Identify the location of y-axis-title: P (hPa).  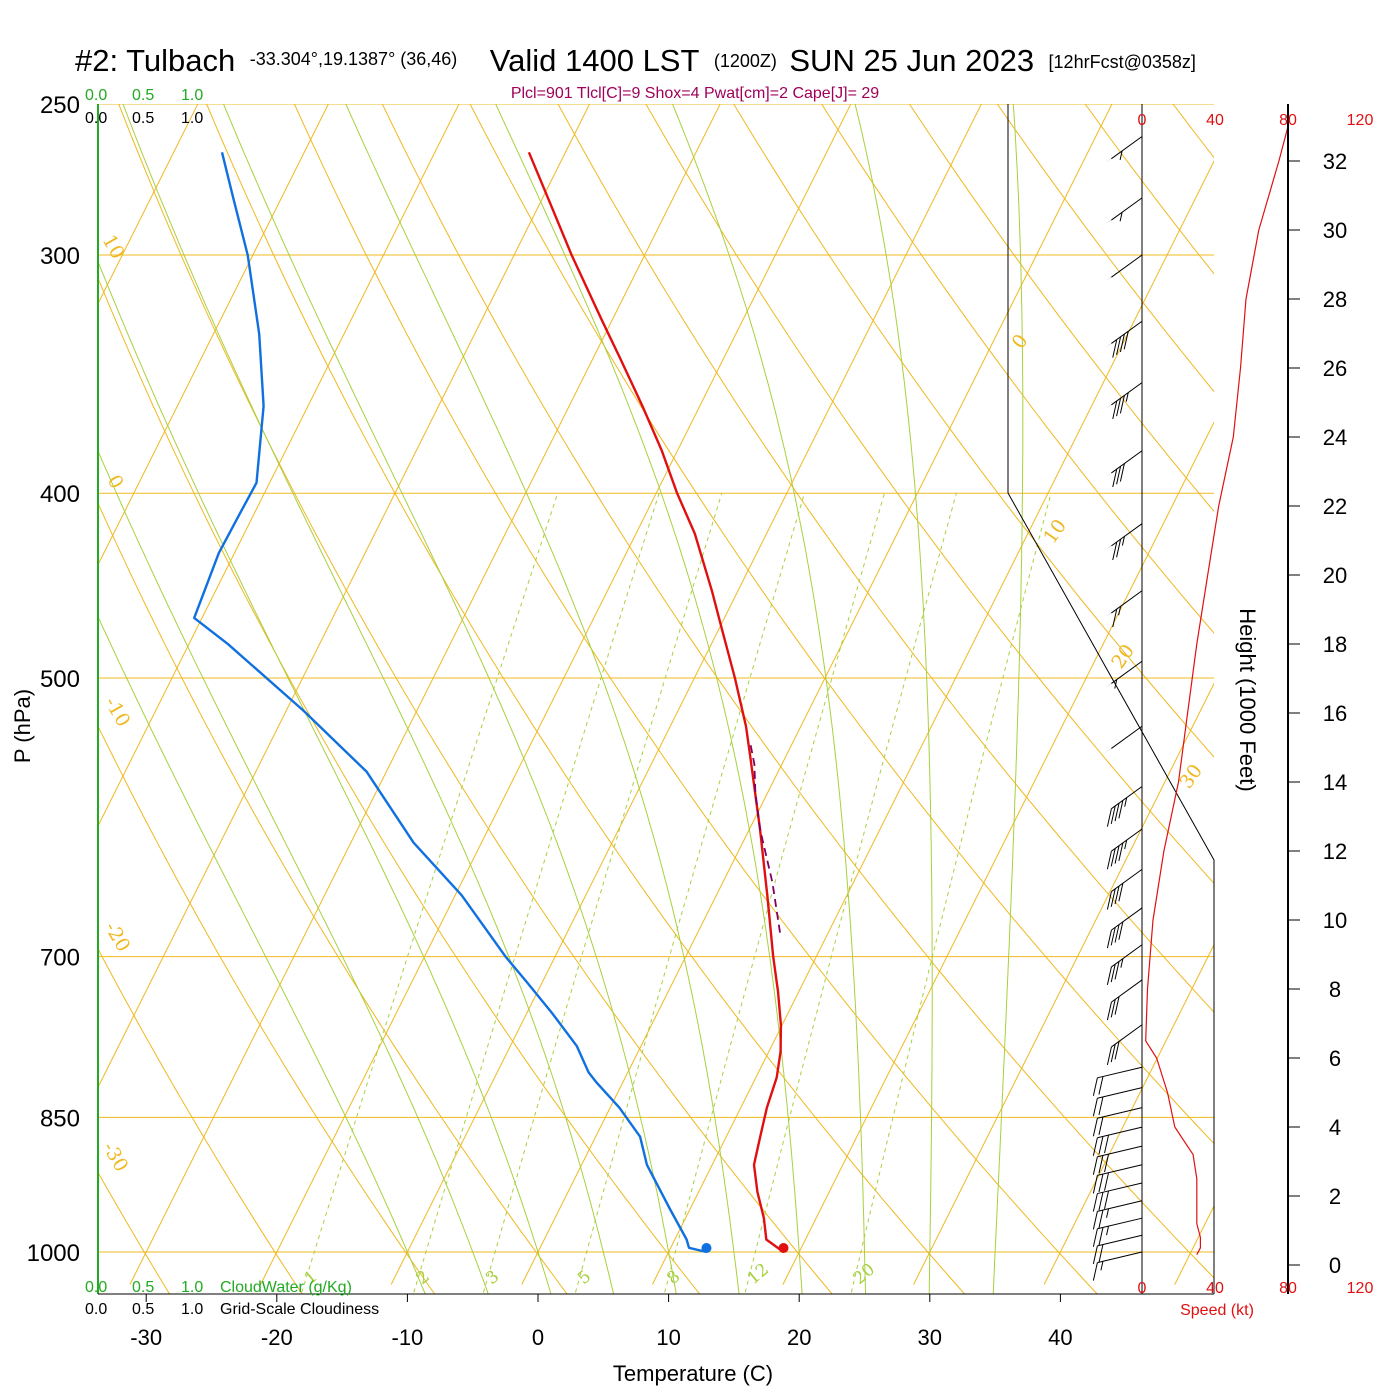
(22, 726).